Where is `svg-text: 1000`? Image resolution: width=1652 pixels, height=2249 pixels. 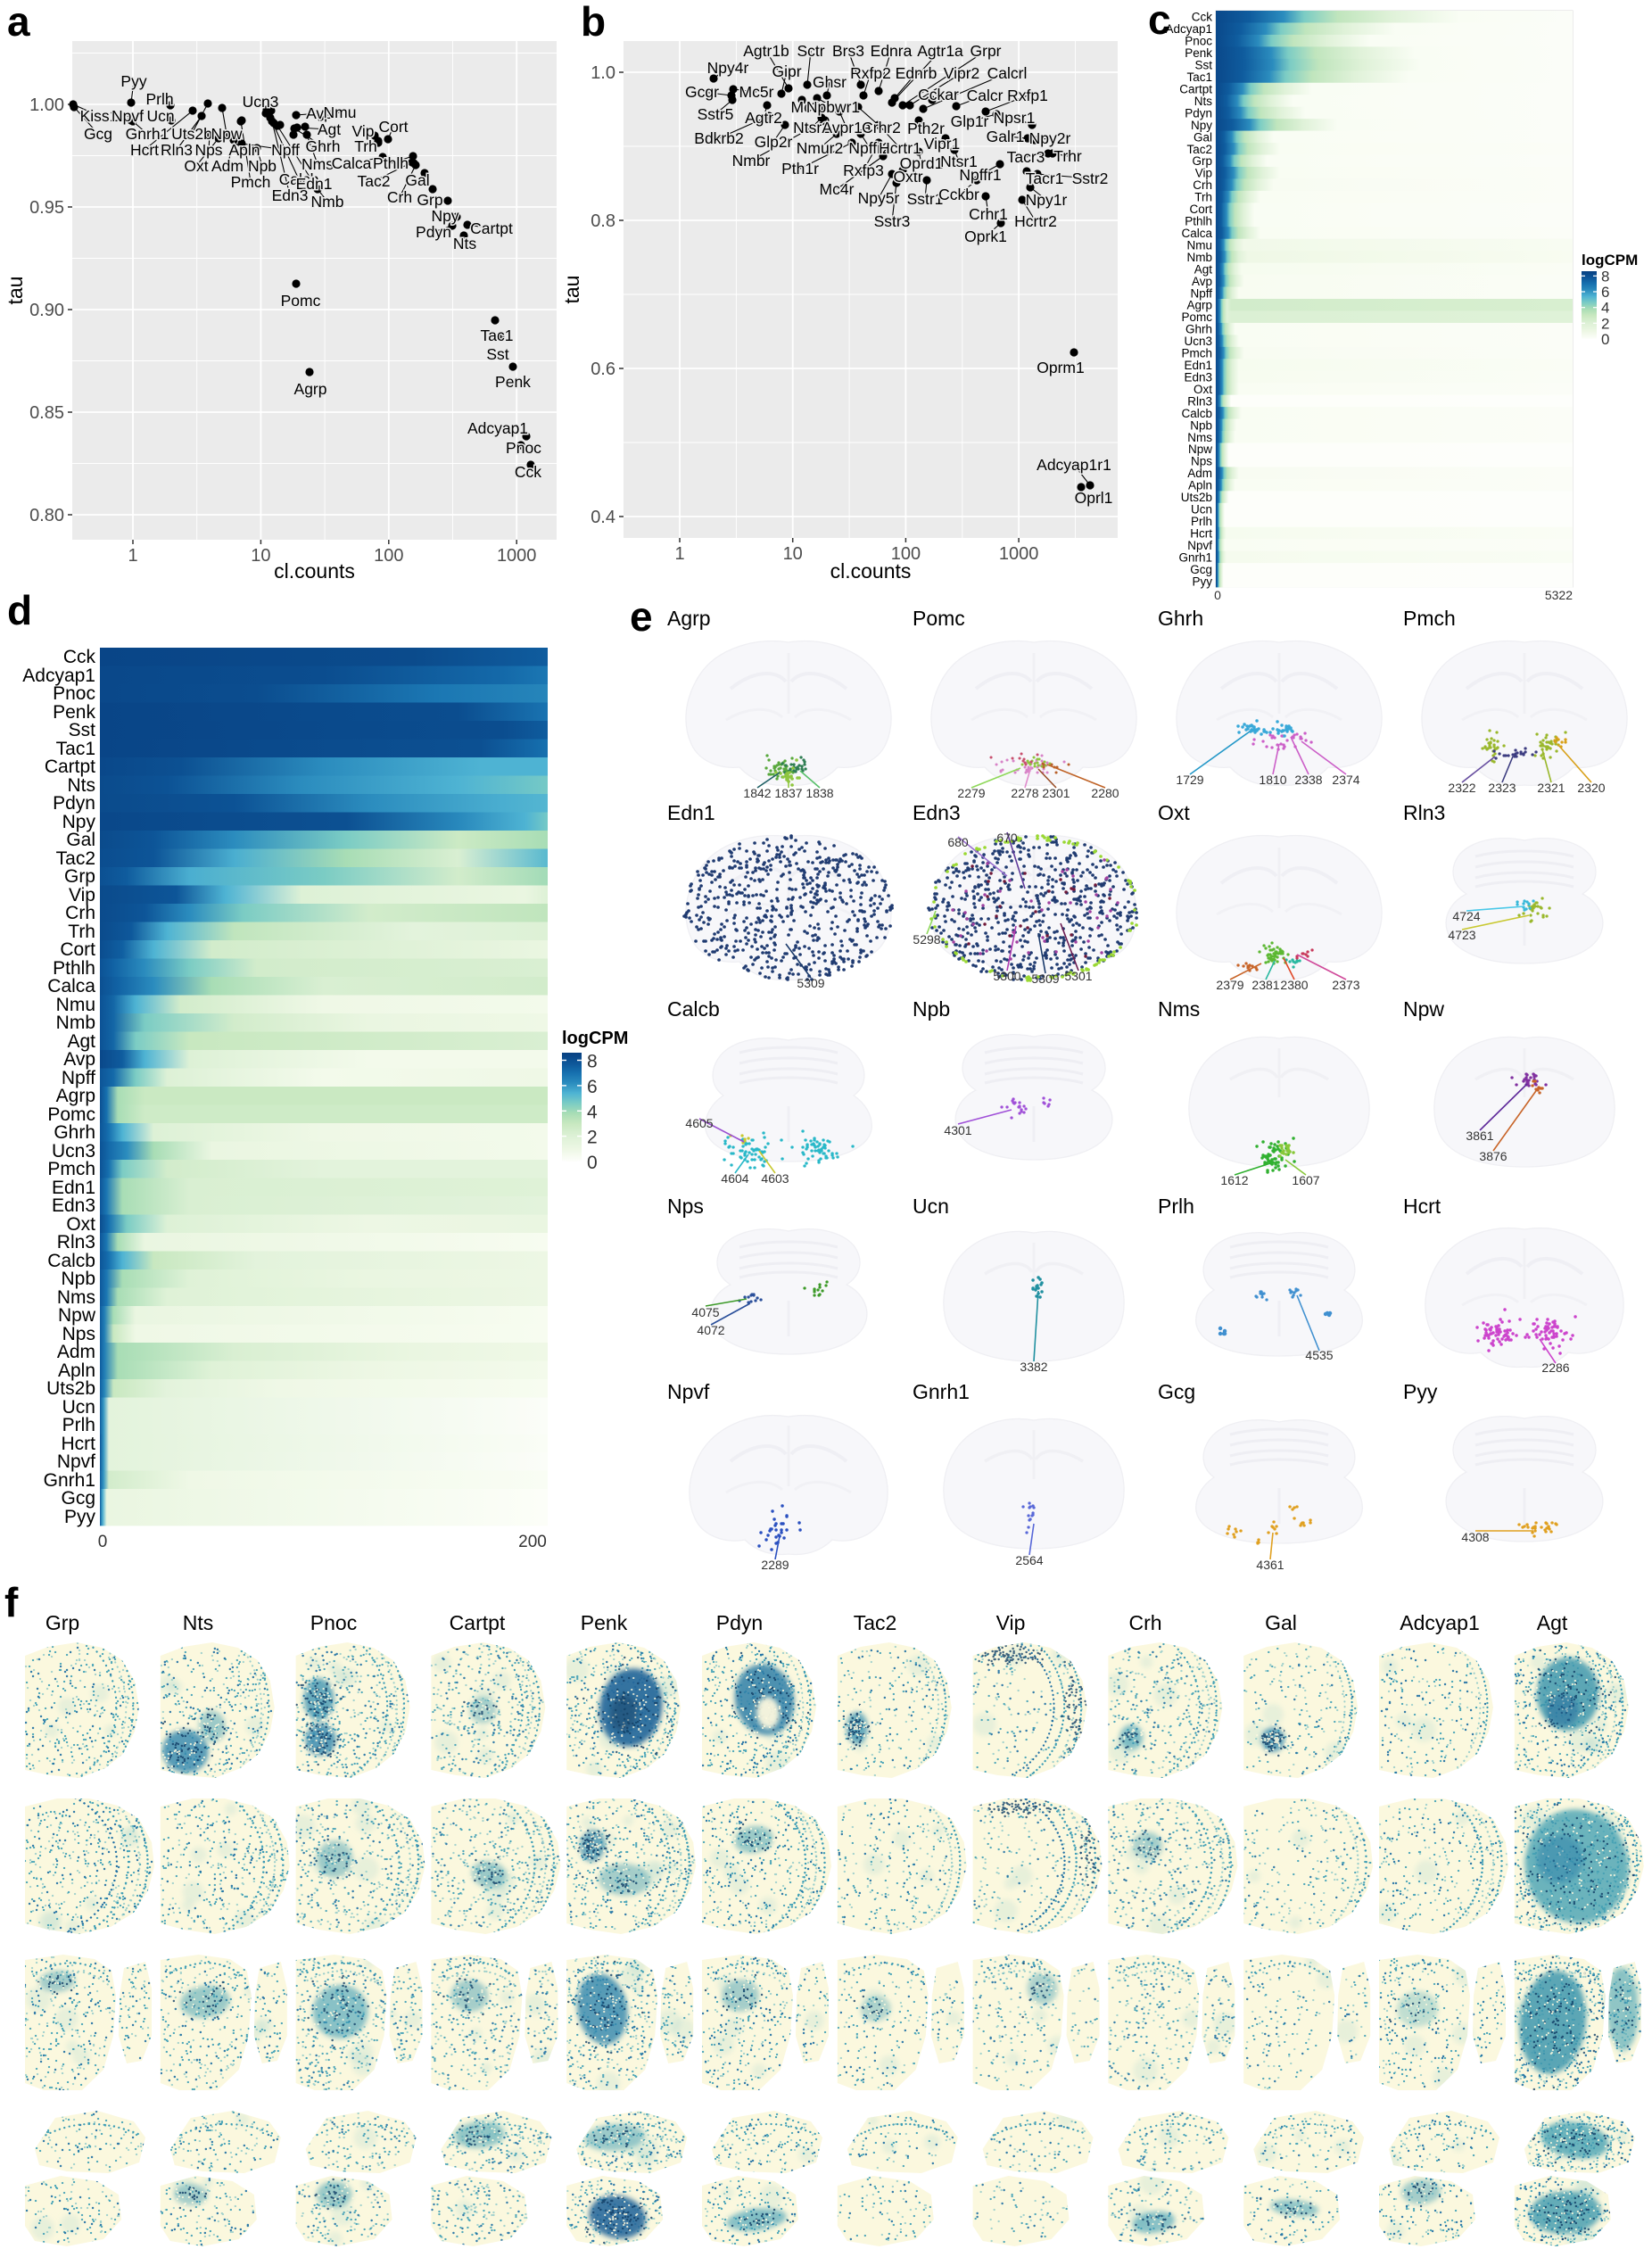 svg-text: 1000 is located at coordinates (1019, 554).